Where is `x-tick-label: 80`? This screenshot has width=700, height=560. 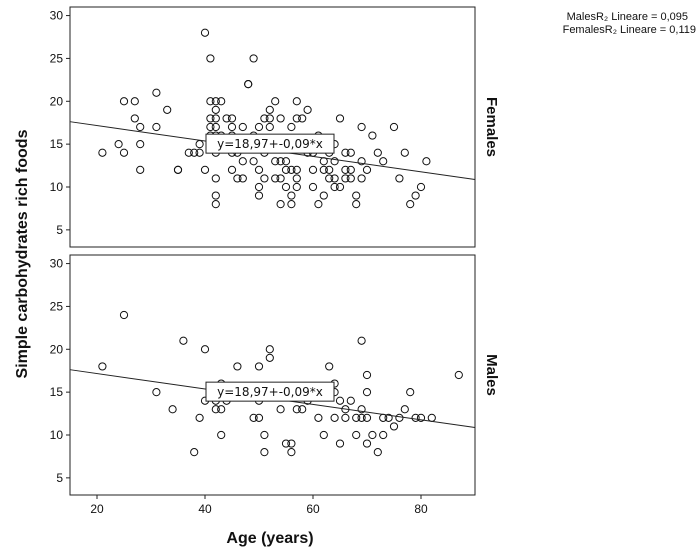 x-tick-label: 80 is located at coordinates (421, 509).